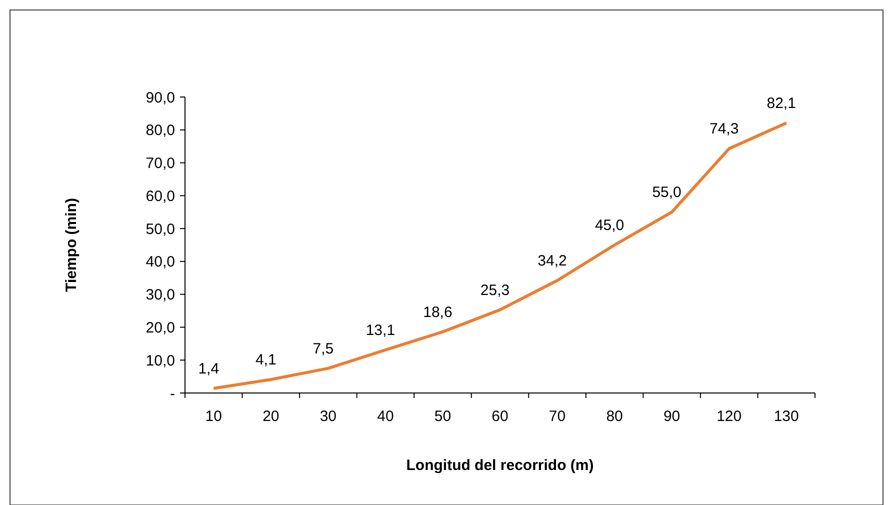  Describe the element at coordinates (209, 369) in the screenshot. I see `data-label: 1,4` at that location.